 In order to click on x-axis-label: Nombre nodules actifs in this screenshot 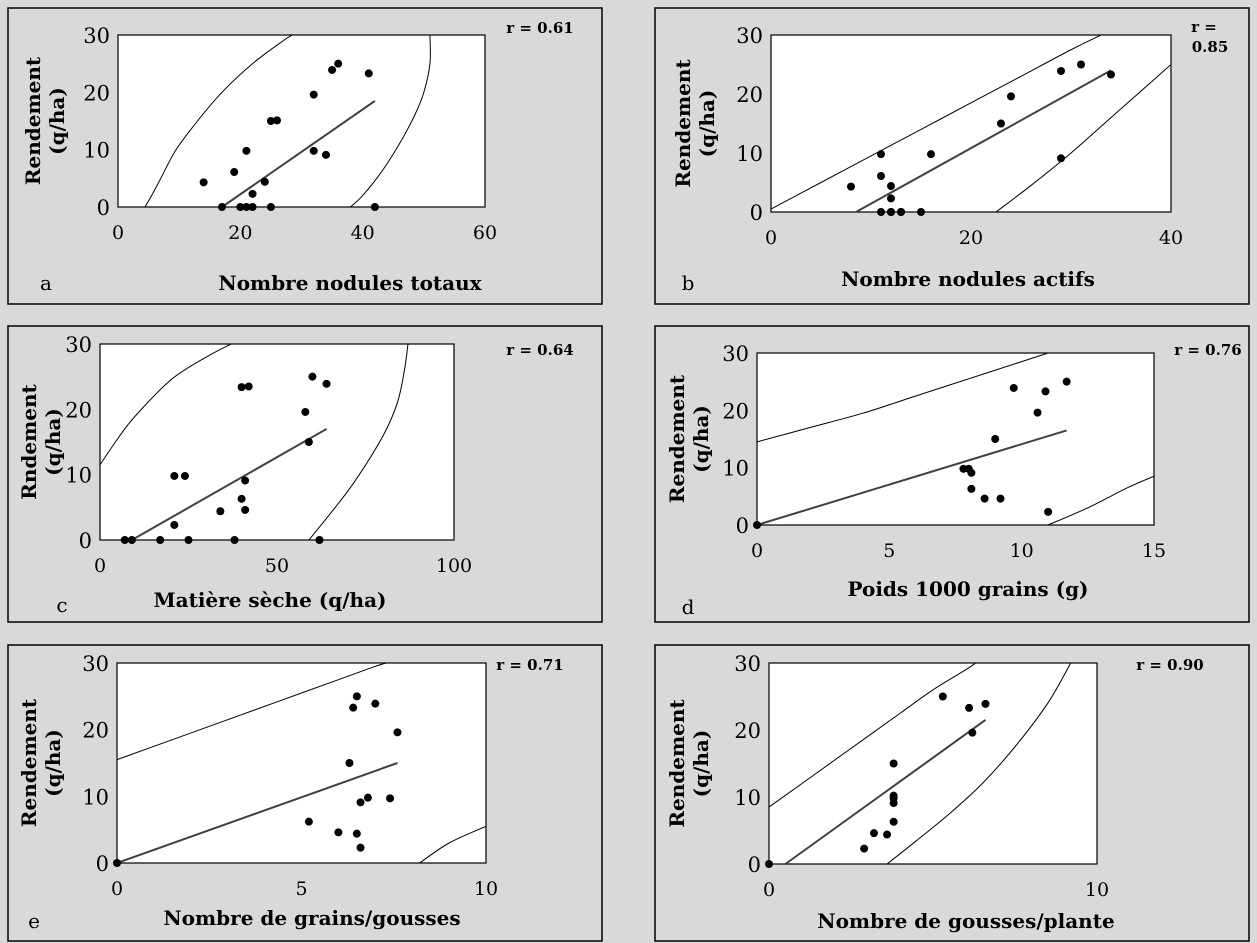, I will do `click(968, 279)`.